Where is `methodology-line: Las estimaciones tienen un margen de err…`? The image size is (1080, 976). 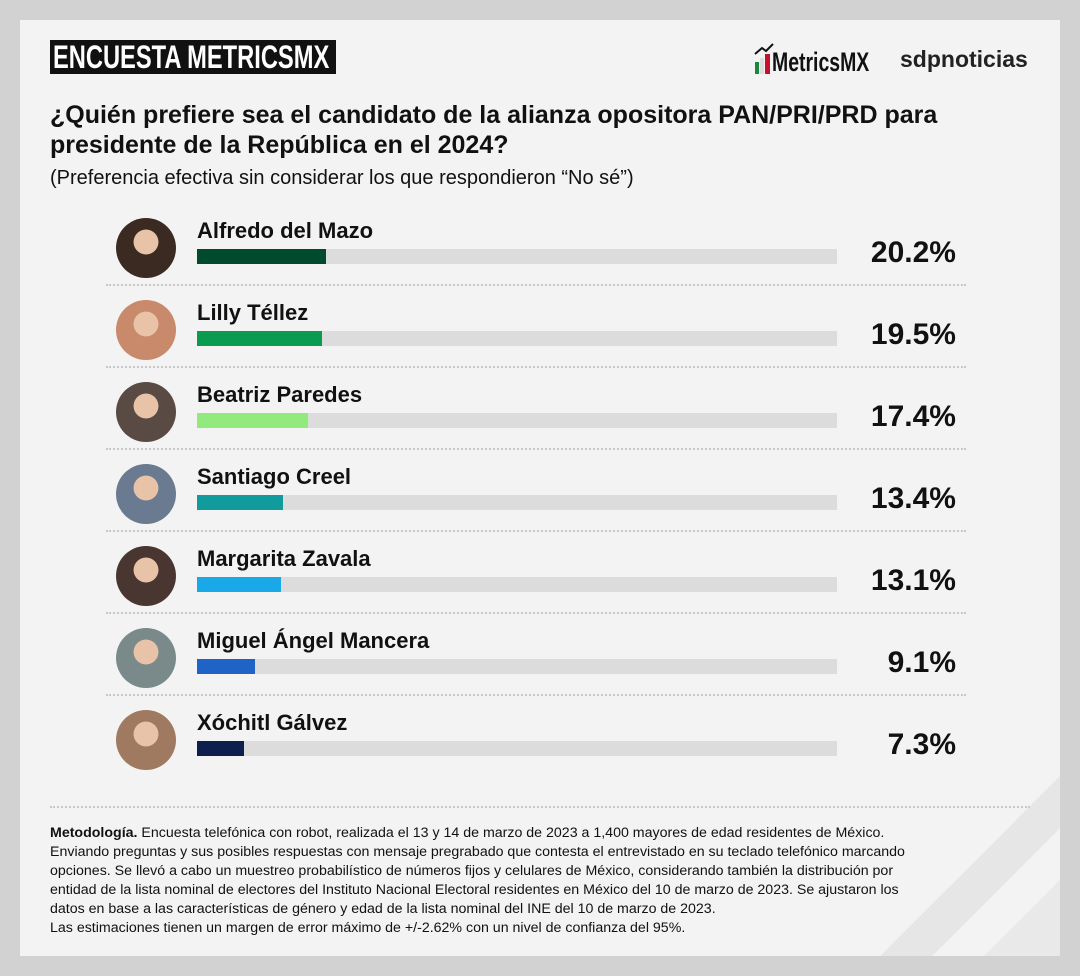
methodology-line: Las estimaciones tienen un margen de err… is located at coordinates (368, 928).